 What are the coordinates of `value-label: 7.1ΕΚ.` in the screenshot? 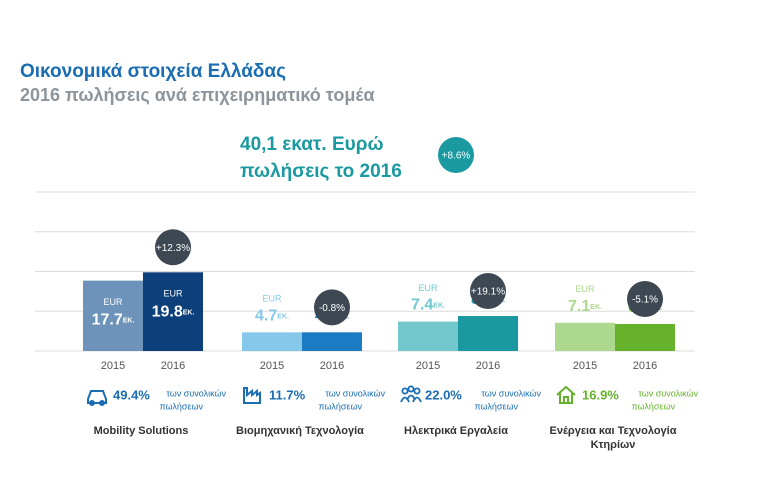 It's located at (585, 306).